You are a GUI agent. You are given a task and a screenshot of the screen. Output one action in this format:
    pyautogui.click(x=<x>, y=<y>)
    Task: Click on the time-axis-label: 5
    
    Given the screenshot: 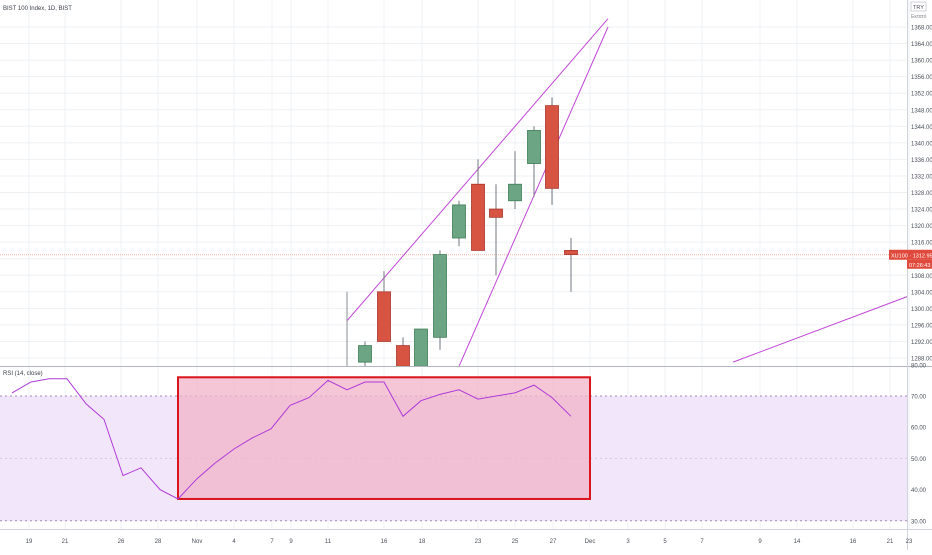 What is the action you would take?
    pyautogui.click(x=665, y=542)
    